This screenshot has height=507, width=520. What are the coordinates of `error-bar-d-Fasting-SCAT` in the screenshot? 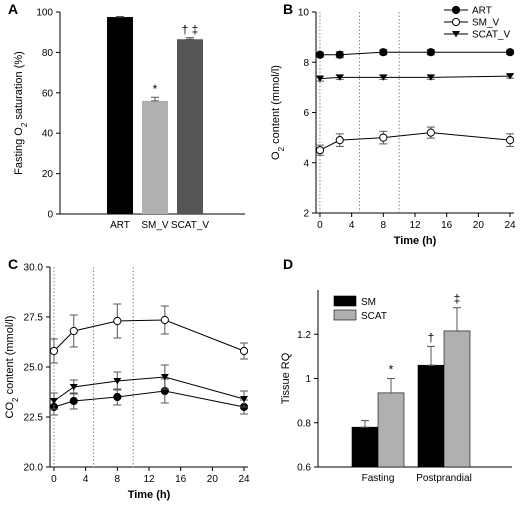 It's located at (391, 386).